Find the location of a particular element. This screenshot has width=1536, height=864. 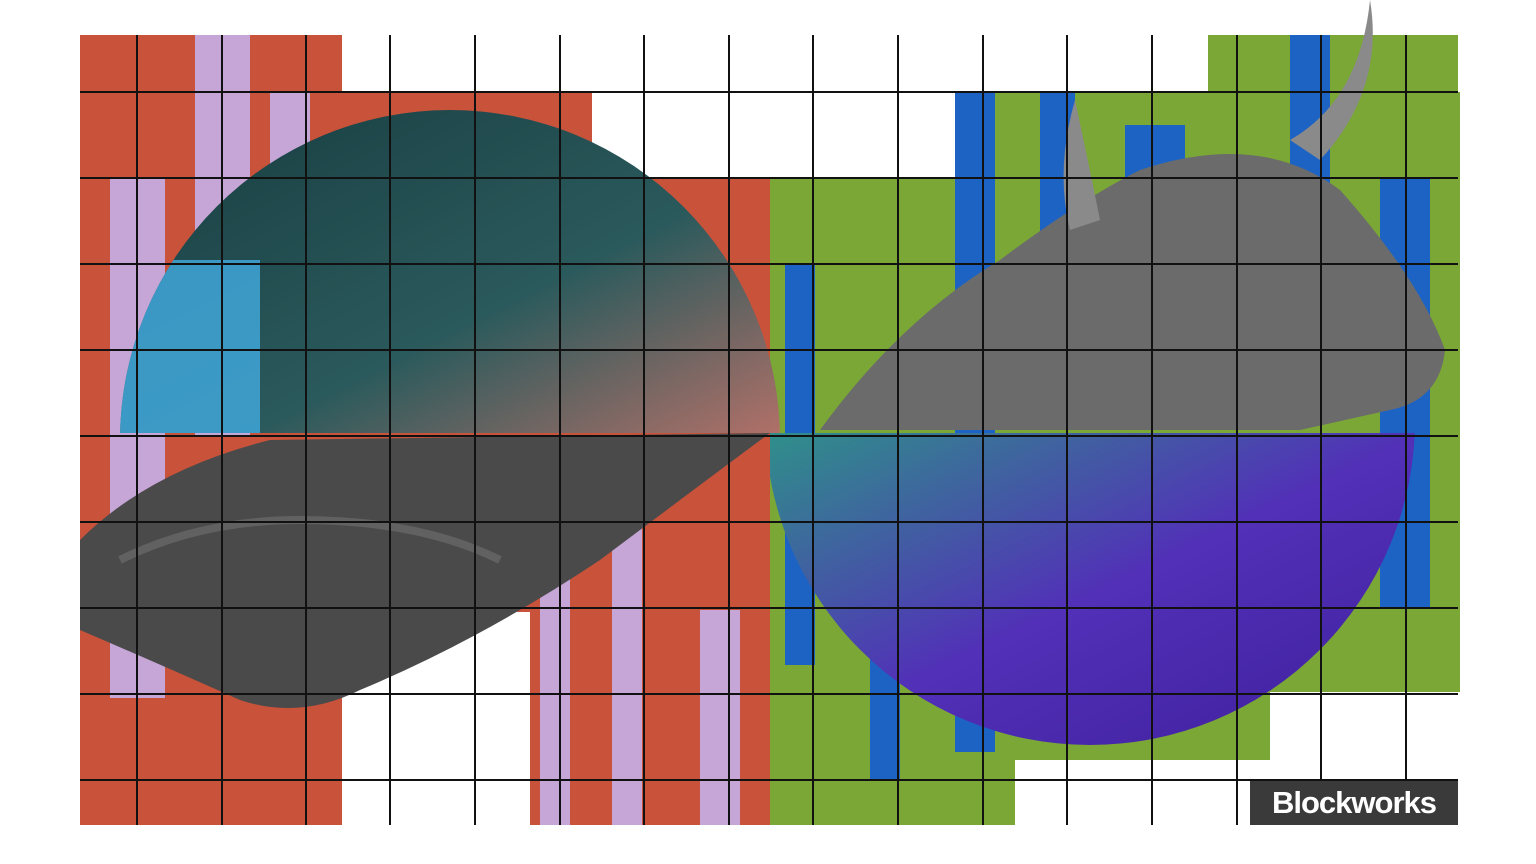

blockworks-logo: Blockworks is located at coordinates (1354, 803).